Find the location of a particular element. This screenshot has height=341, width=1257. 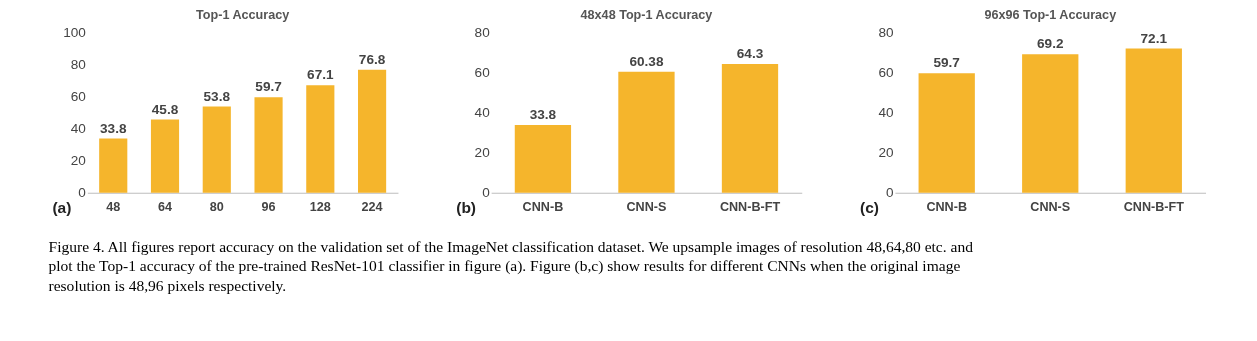

data-label: 76.8 is located at coordinates (372, 59).